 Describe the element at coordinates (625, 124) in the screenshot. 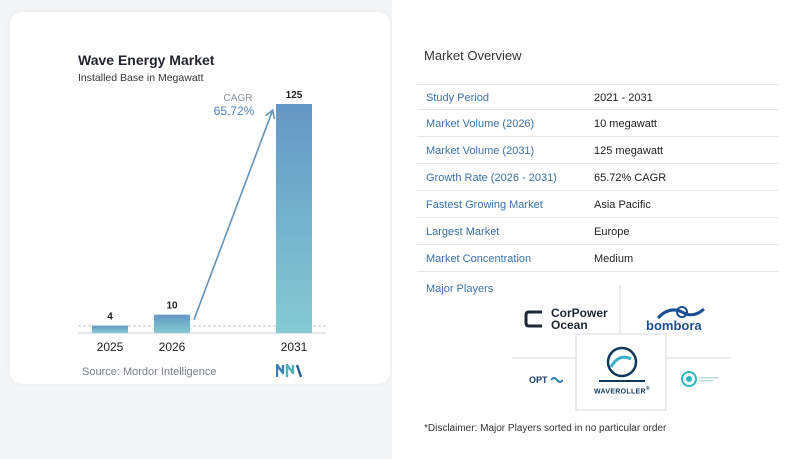

I see `overview-row-value: 10 megawatt` at that location.